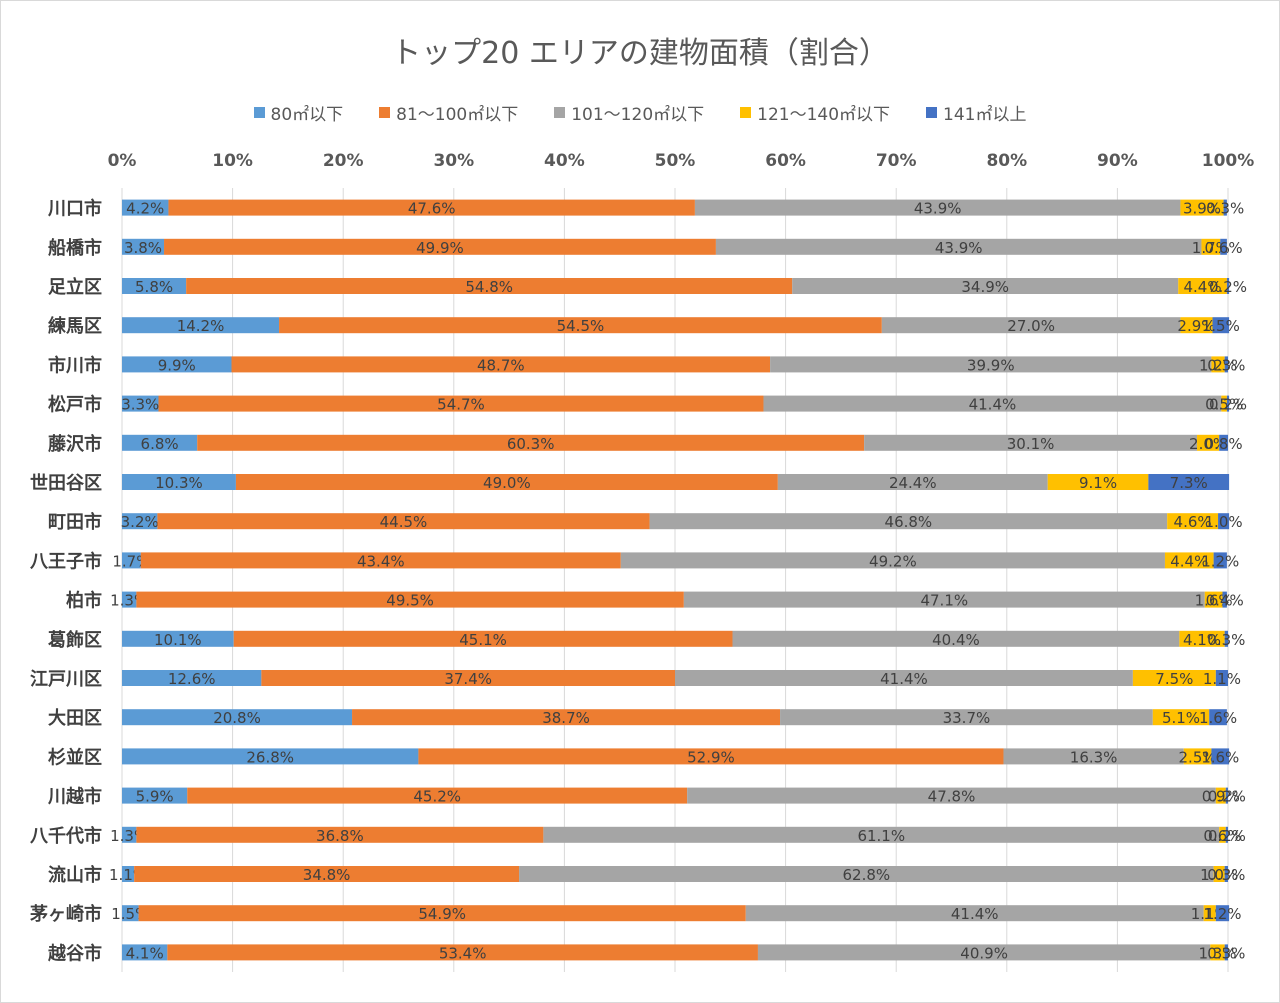 The width and height of the screenshot is (1280, 1003). I want to click on data-label: 2.0%, so click(1208, 444).